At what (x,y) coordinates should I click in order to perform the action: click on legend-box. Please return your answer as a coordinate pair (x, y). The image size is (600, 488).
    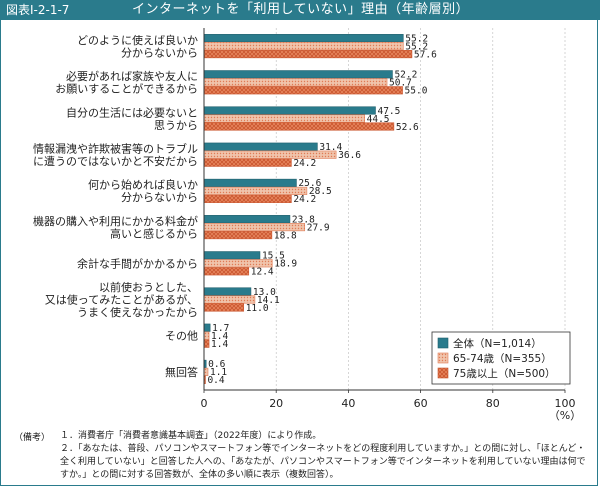
    Looking at the image, I should click on (501, 358).